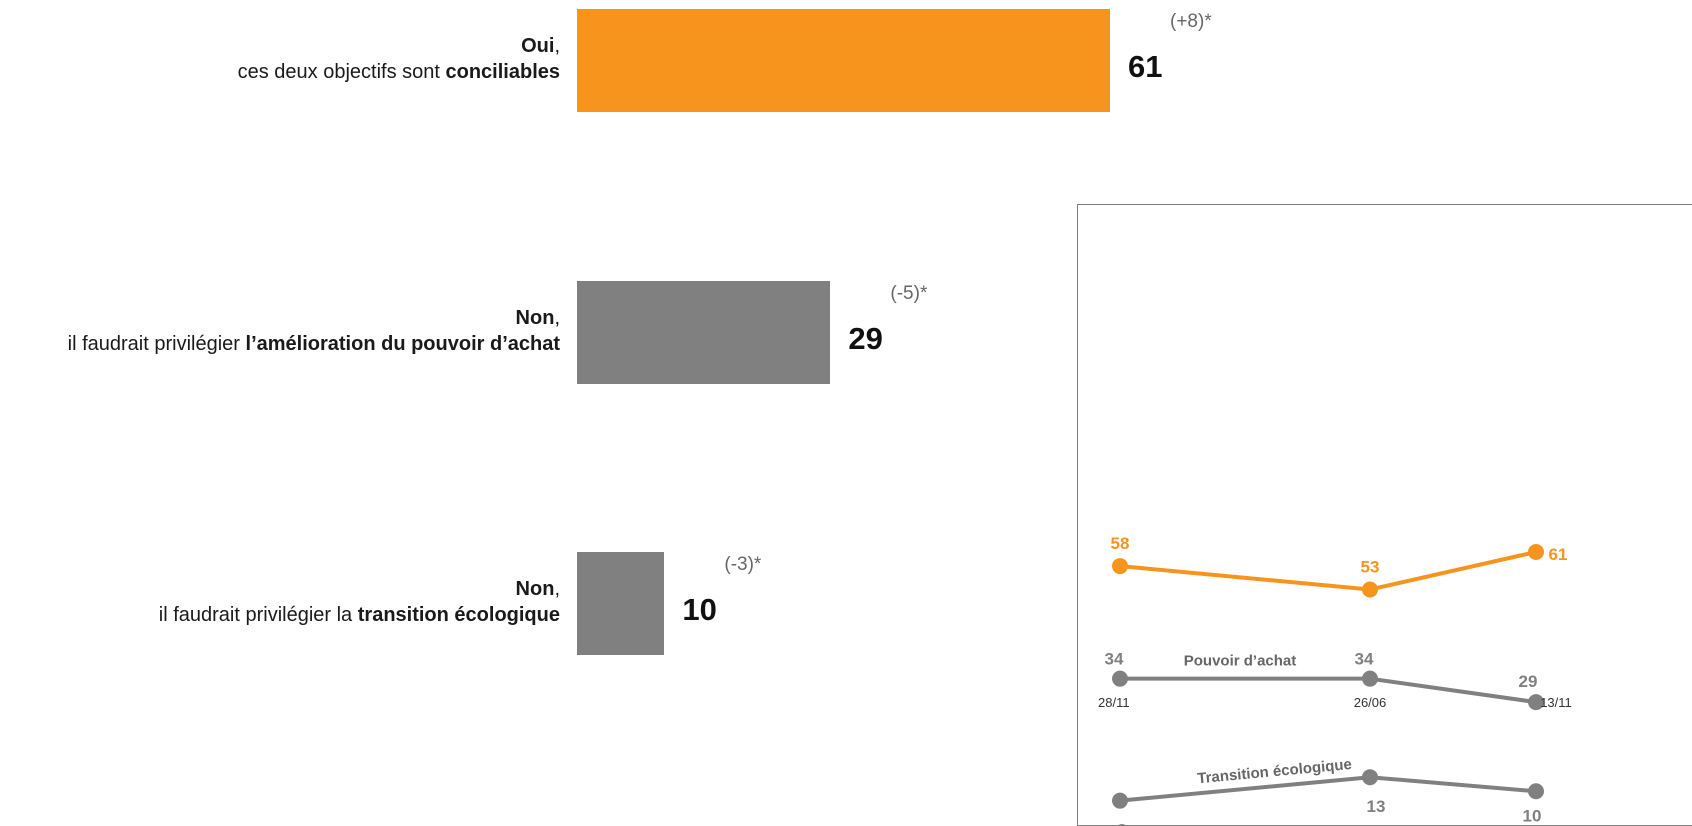 Image resolution: width=1692 pixels, height=826 pixels. What do you see at coordinates (458, 615) in the screenshot?
I see `bar-category-emphasis: transition écologique` at bounding box center [458, 615].